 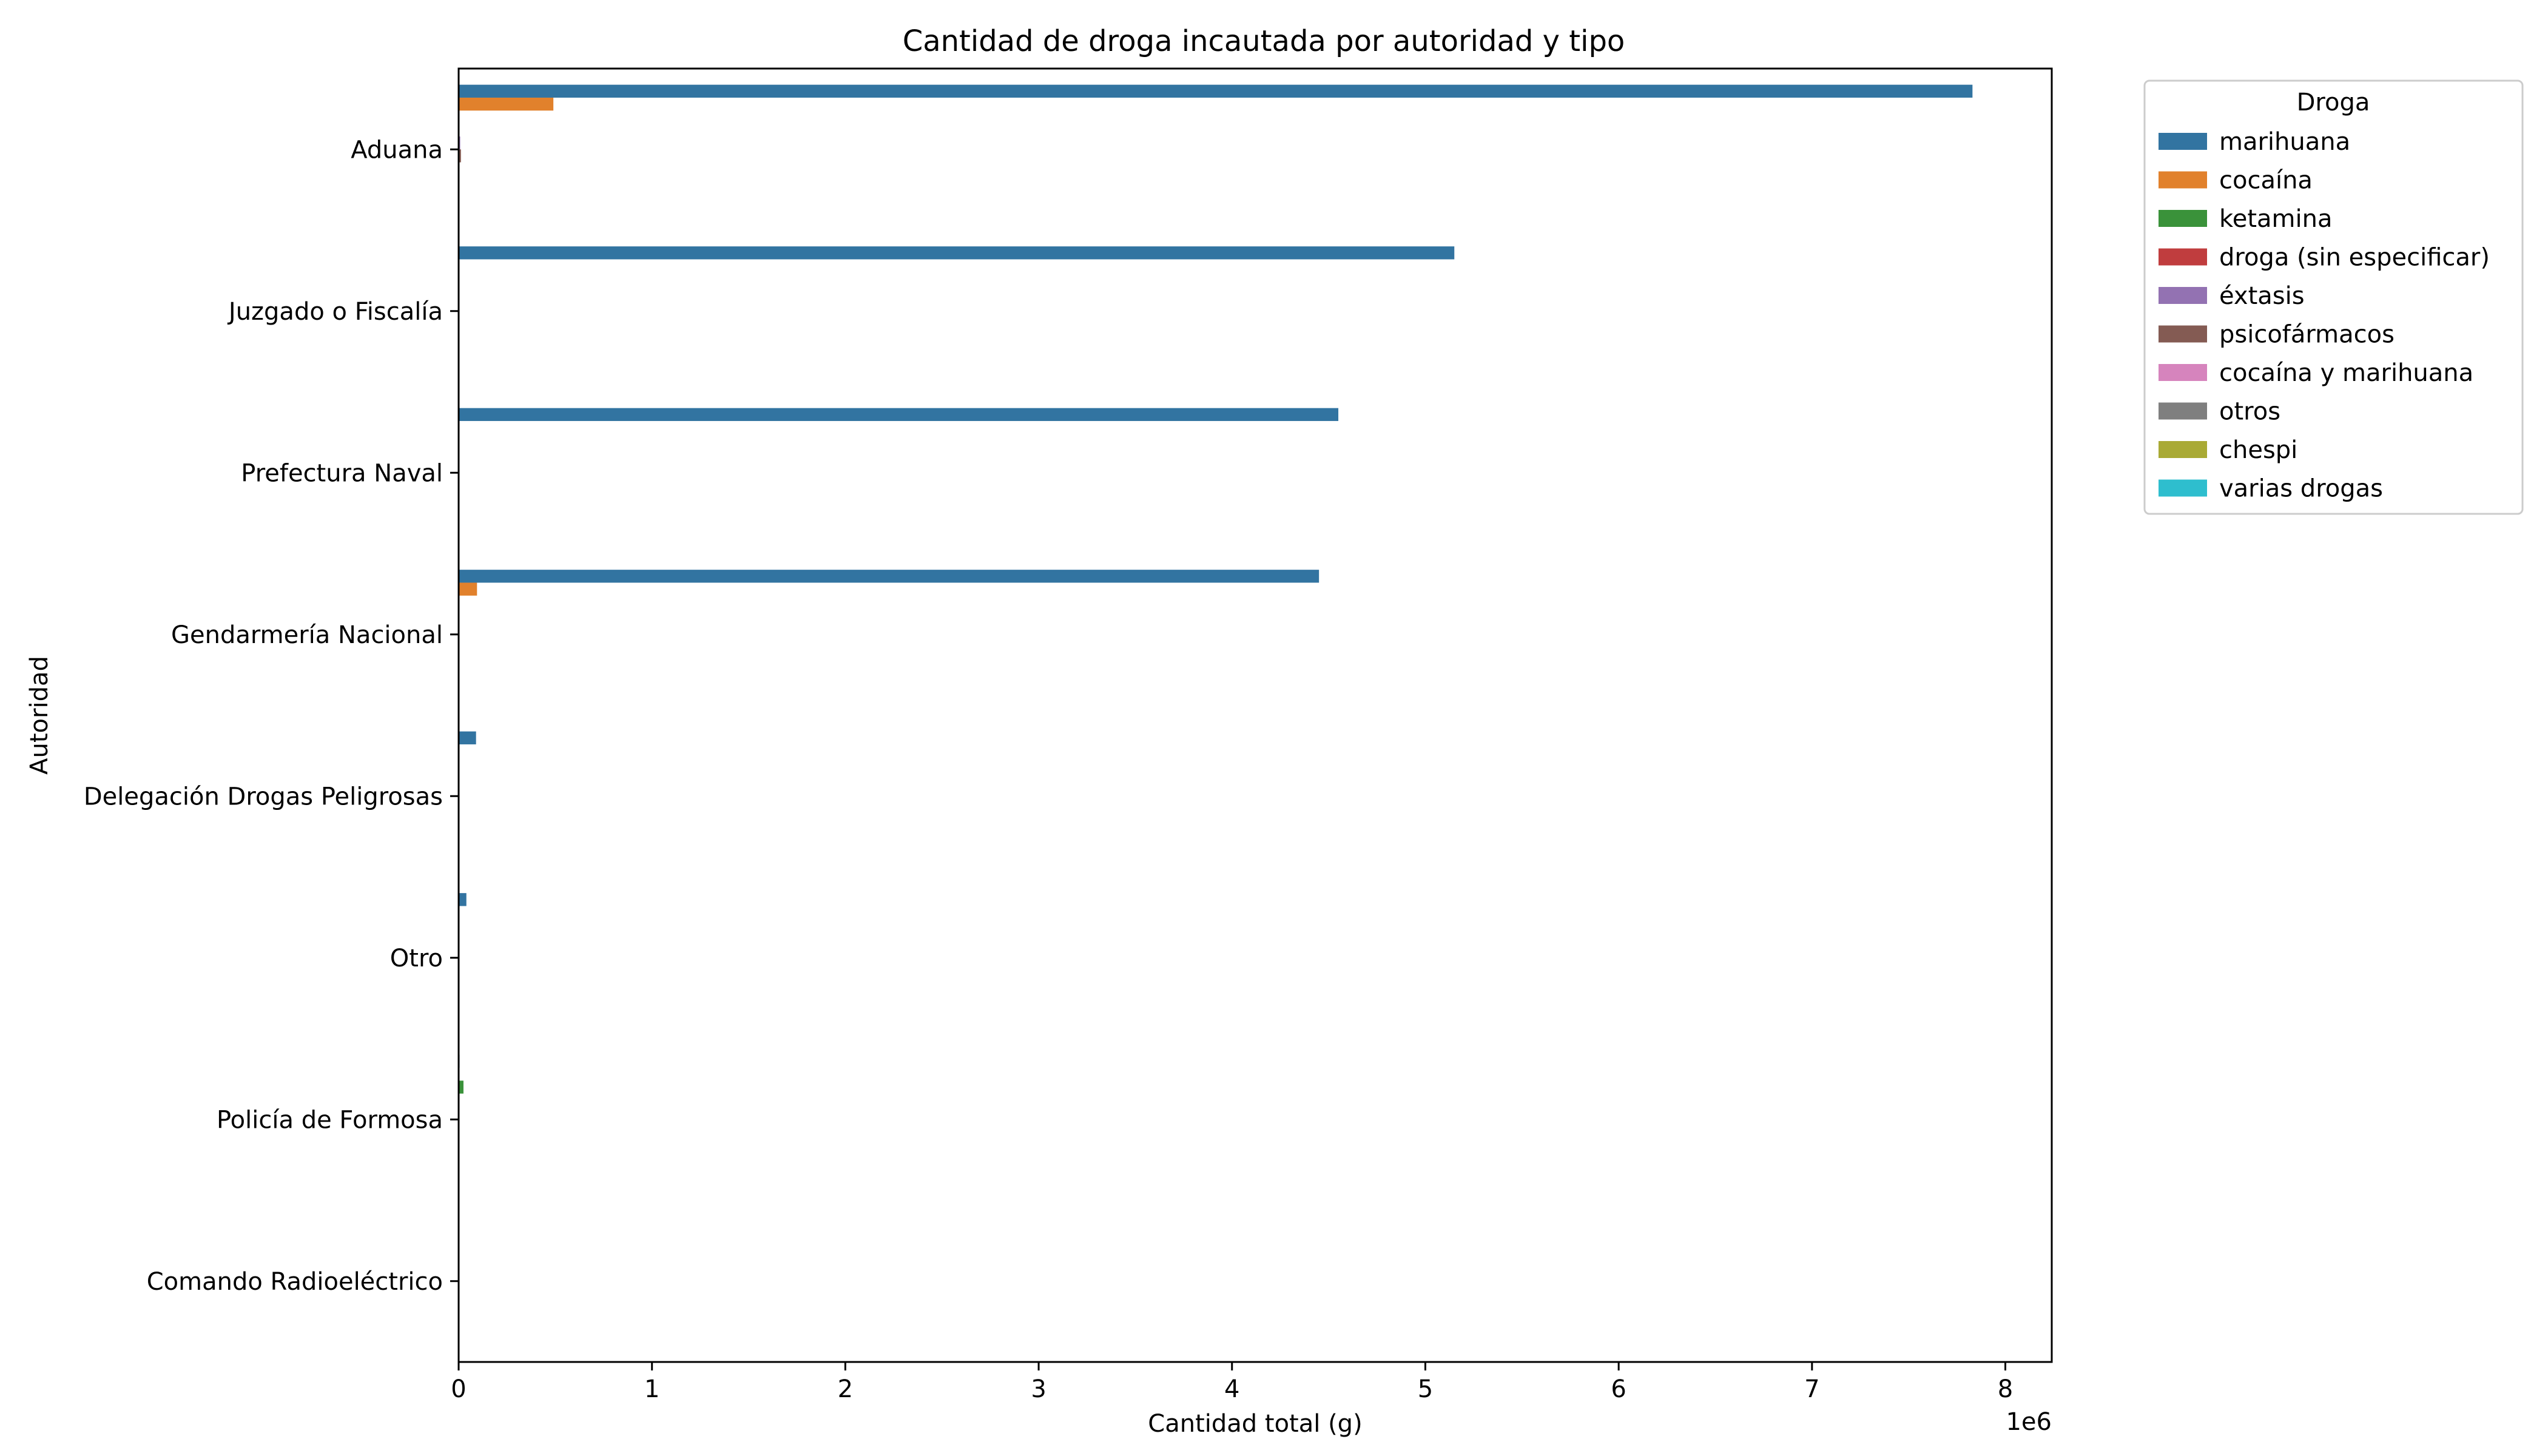 I want to click on y-tick-label: Juzgado o Fiscalía, so click(x=335, y=312).